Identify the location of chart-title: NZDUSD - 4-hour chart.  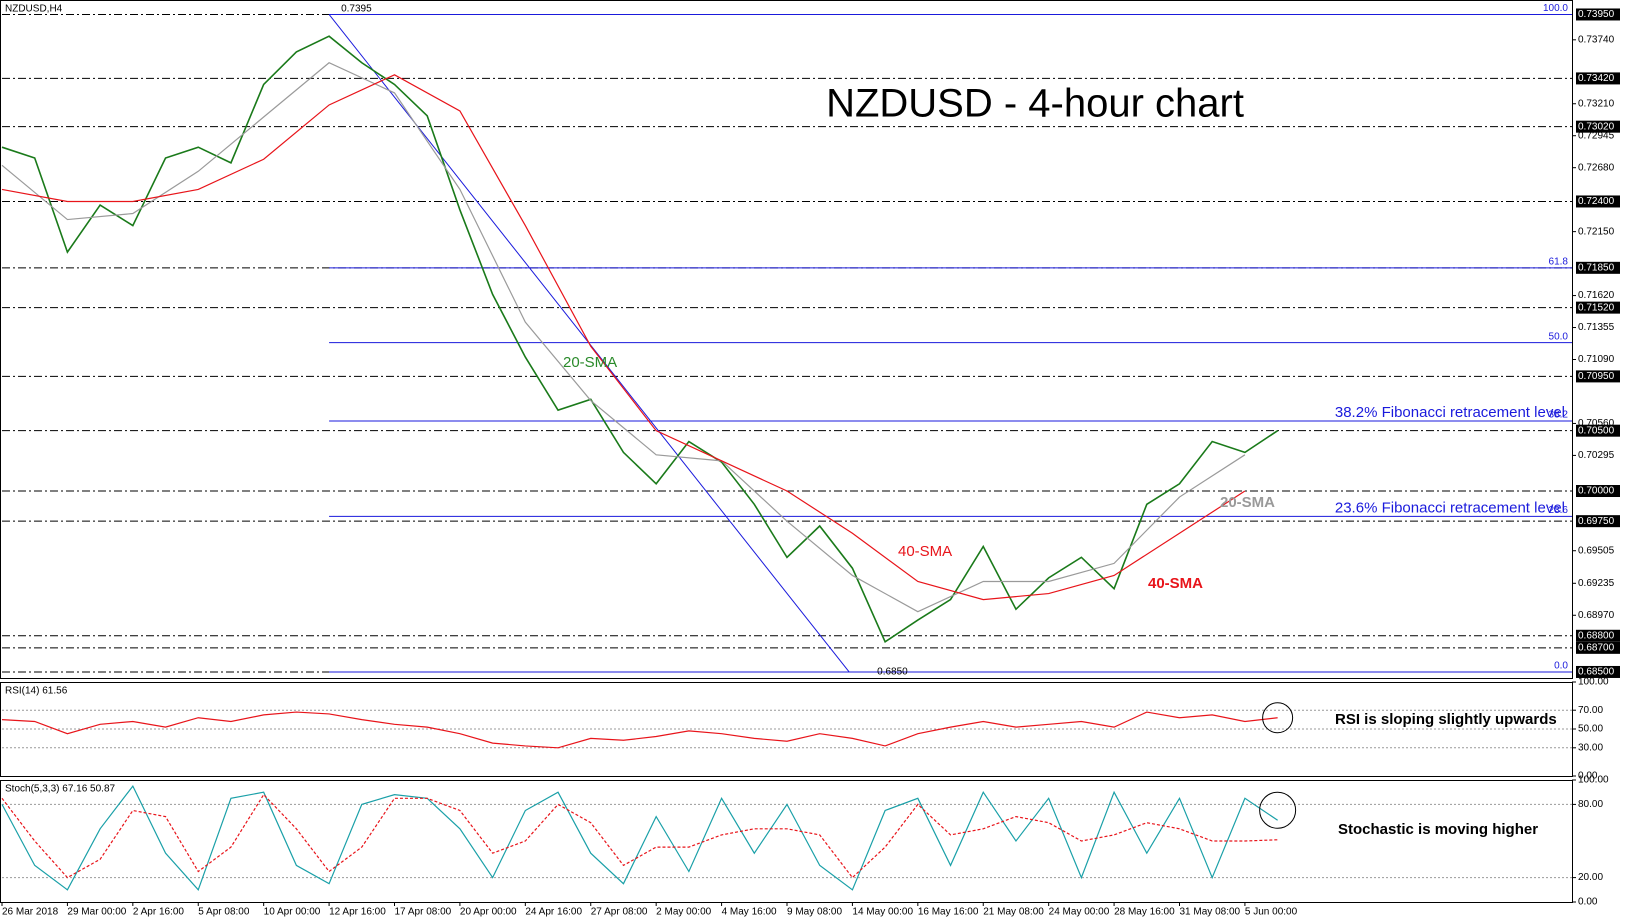
(1035, 104).